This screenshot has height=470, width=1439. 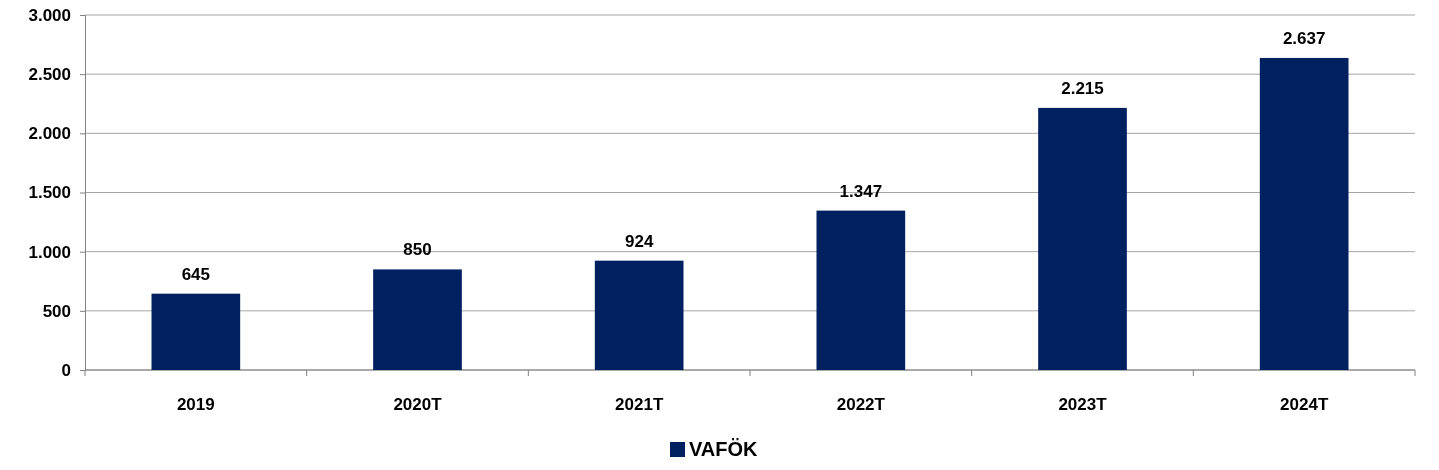 What do you see at coordinates (1082, 88) in the screenshot?
I see `data-label: 2.215` at bounding box center [1082, 88].